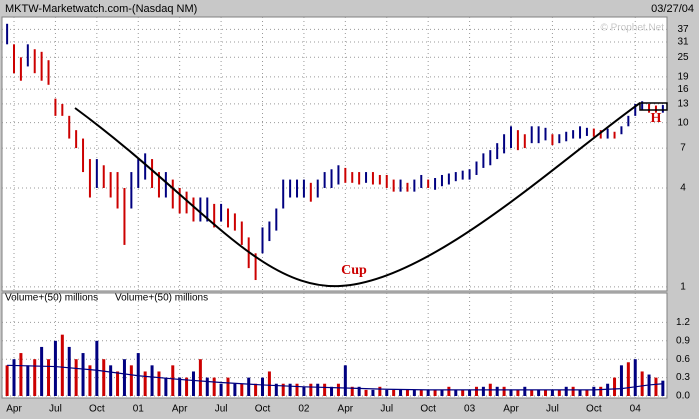 Image resolution: width=699 pixels, height=419 pixels. What do you see at coordinates (683, 340) in the screenshot?
I see `y-tick-label: 0.9` at bounding box center [683, 340].